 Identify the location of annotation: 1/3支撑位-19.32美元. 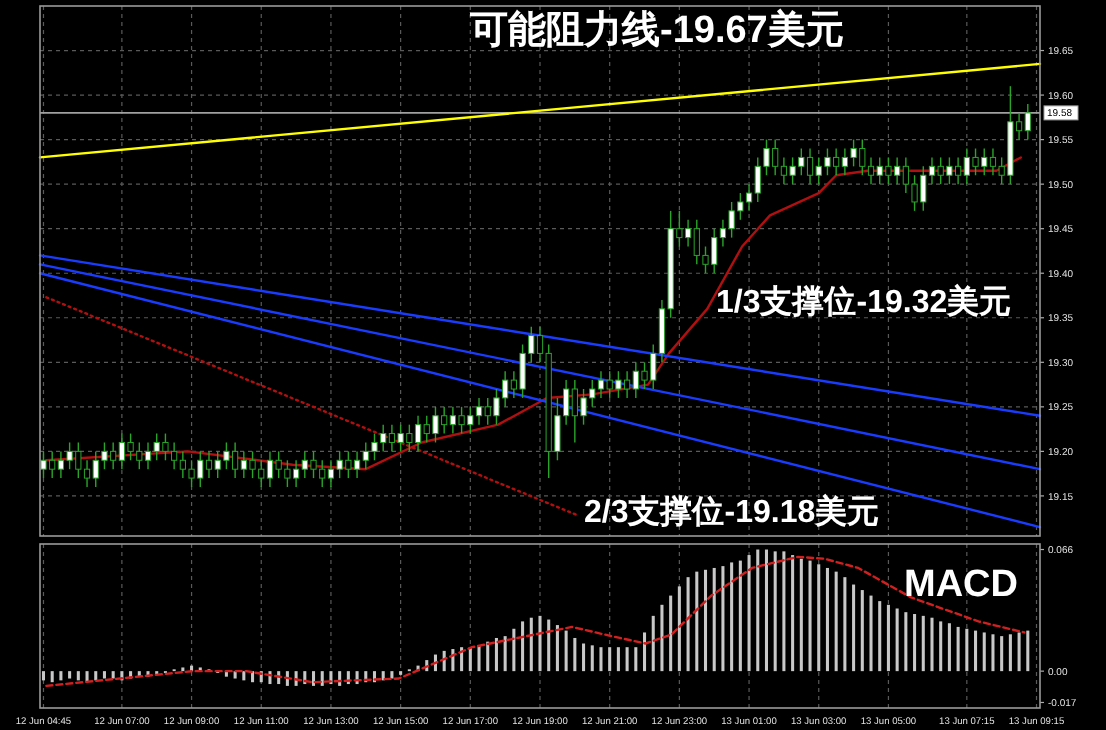
(864, 301).